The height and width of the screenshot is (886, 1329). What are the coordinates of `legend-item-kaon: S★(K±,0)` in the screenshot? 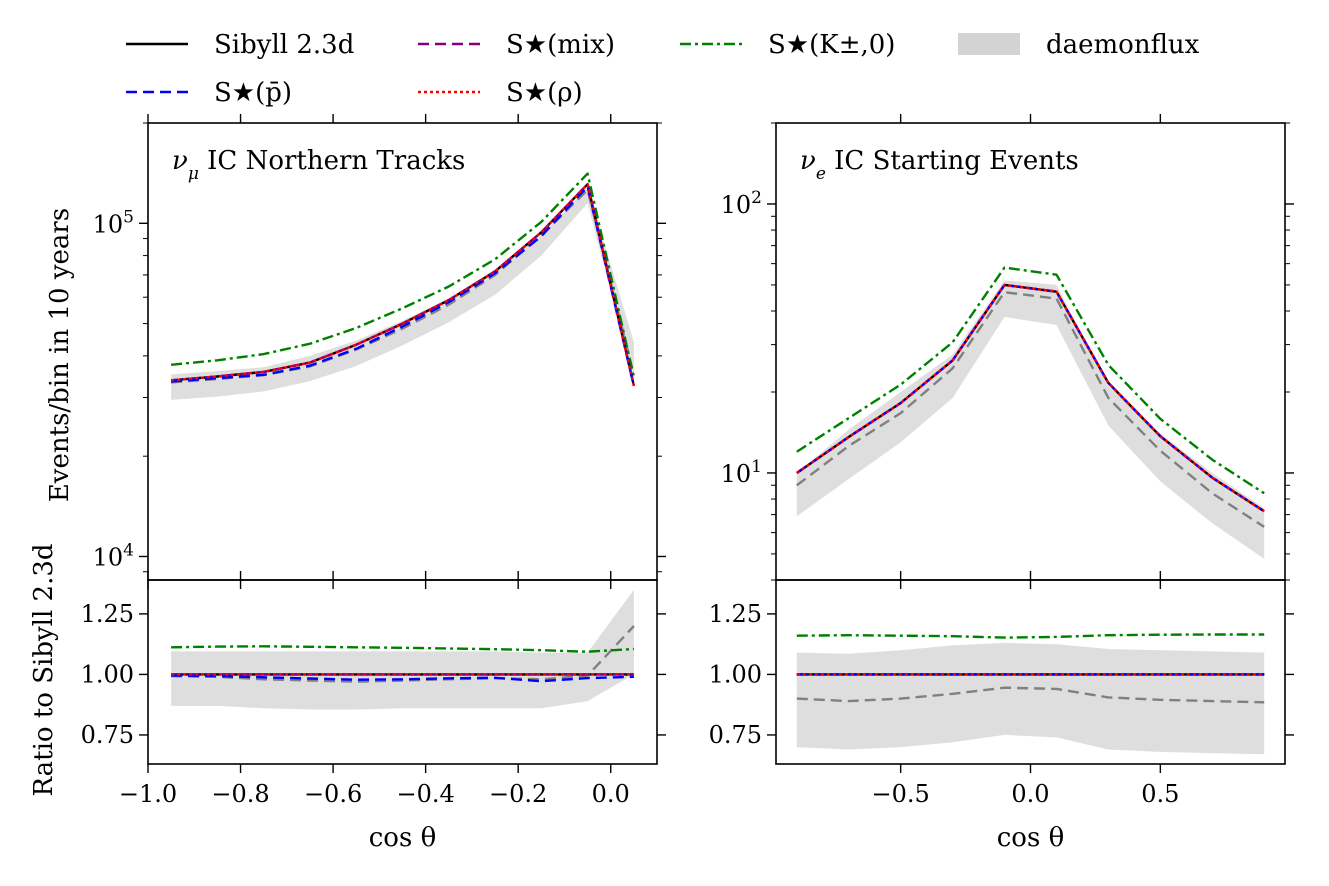 It's located at (787, 45).